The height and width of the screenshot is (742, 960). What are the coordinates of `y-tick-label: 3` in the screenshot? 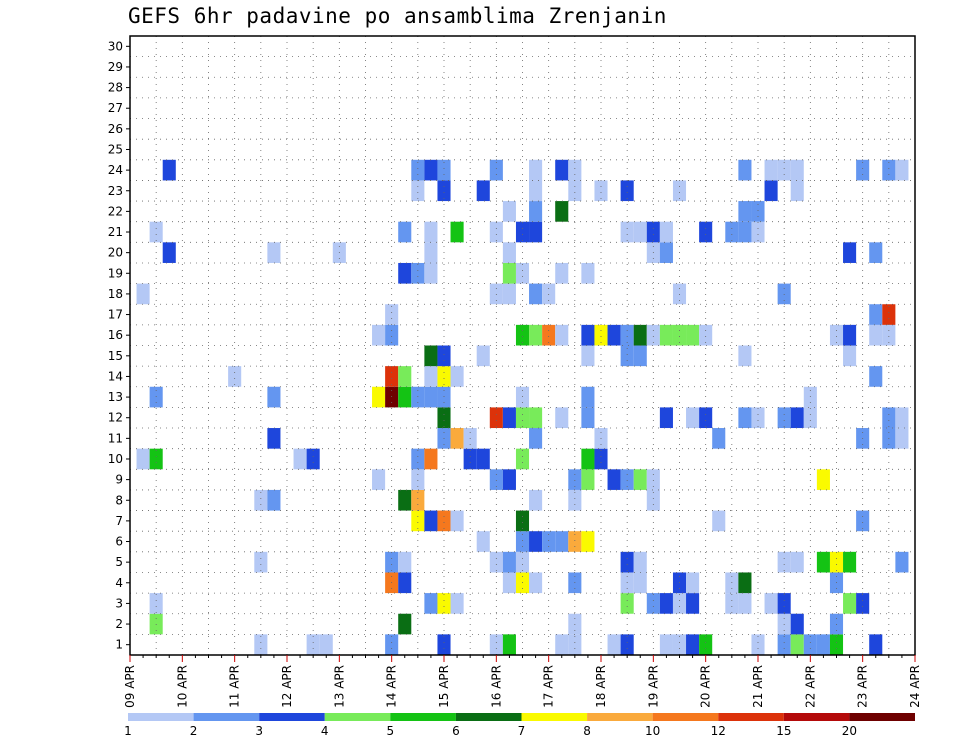 It's located at (119, 603).